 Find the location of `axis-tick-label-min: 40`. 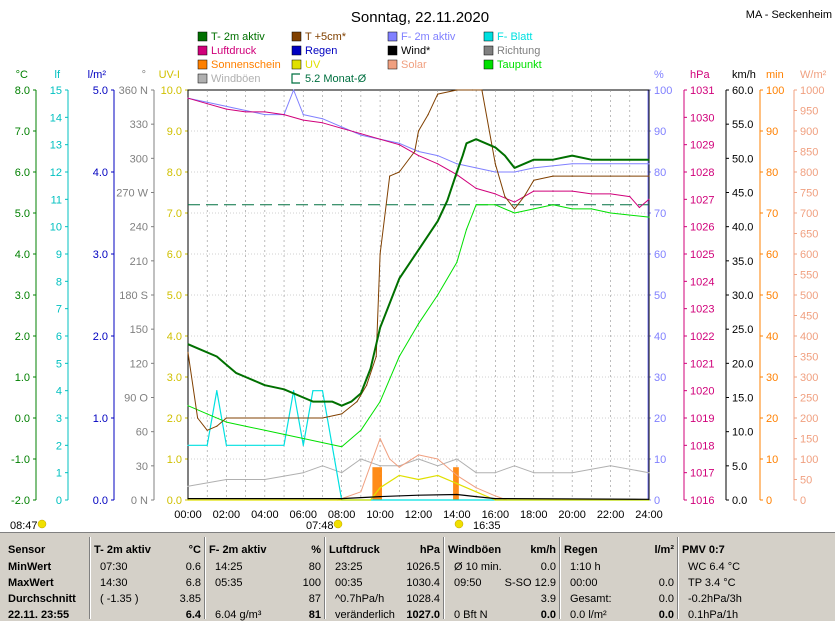

axis-tick-label-min: 40 is located at coordinates (772, 337).